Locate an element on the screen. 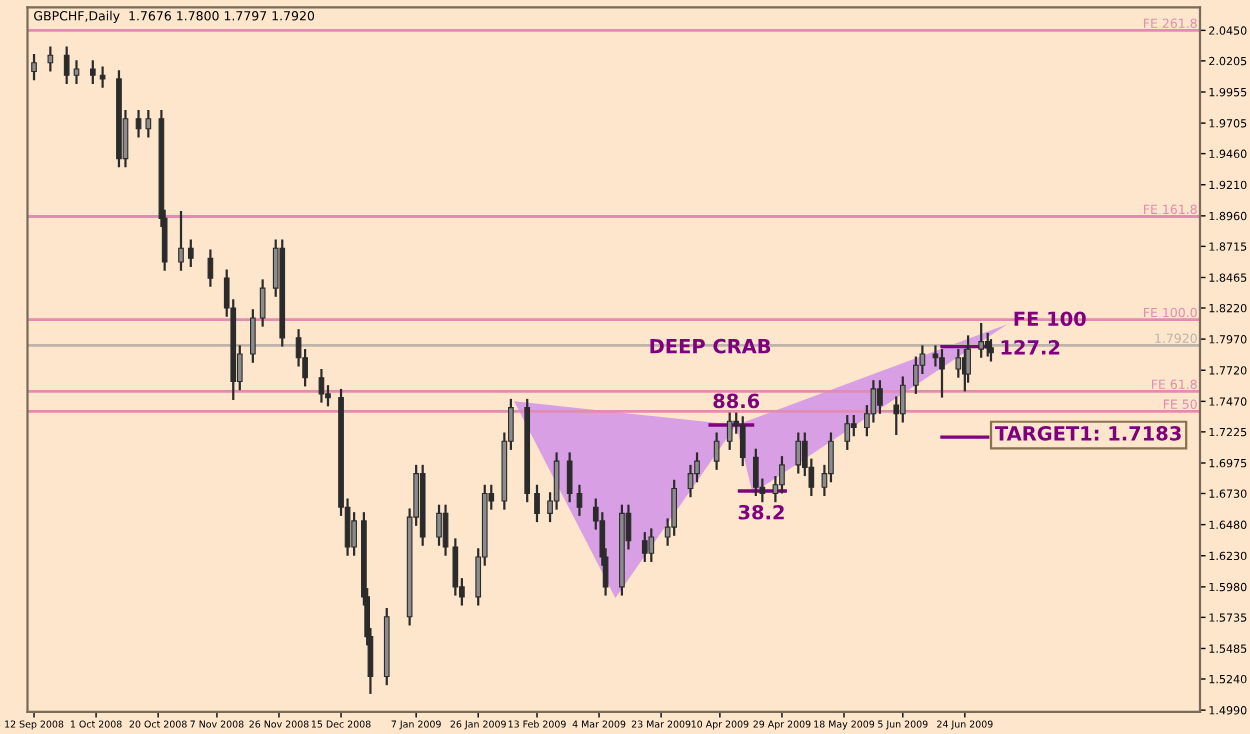 The height and width of the screenshot is (734, 1250). annotation: 88.6 is located at coordinates (736, 401).